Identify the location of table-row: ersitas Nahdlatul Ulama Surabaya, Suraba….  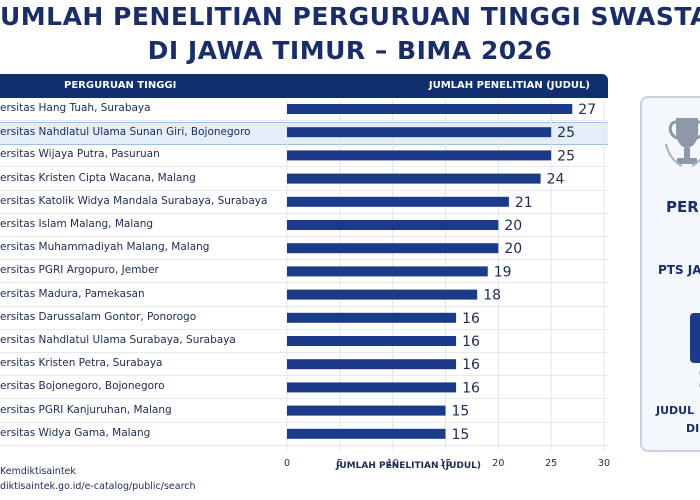
(304, 342).